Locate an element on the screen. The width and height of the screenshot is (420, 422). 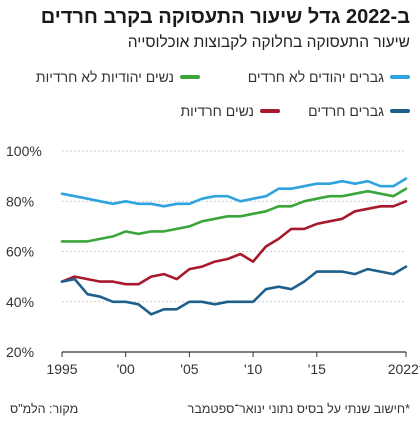
legend-swatch-haredi-men is located at coordinates (400, 111).